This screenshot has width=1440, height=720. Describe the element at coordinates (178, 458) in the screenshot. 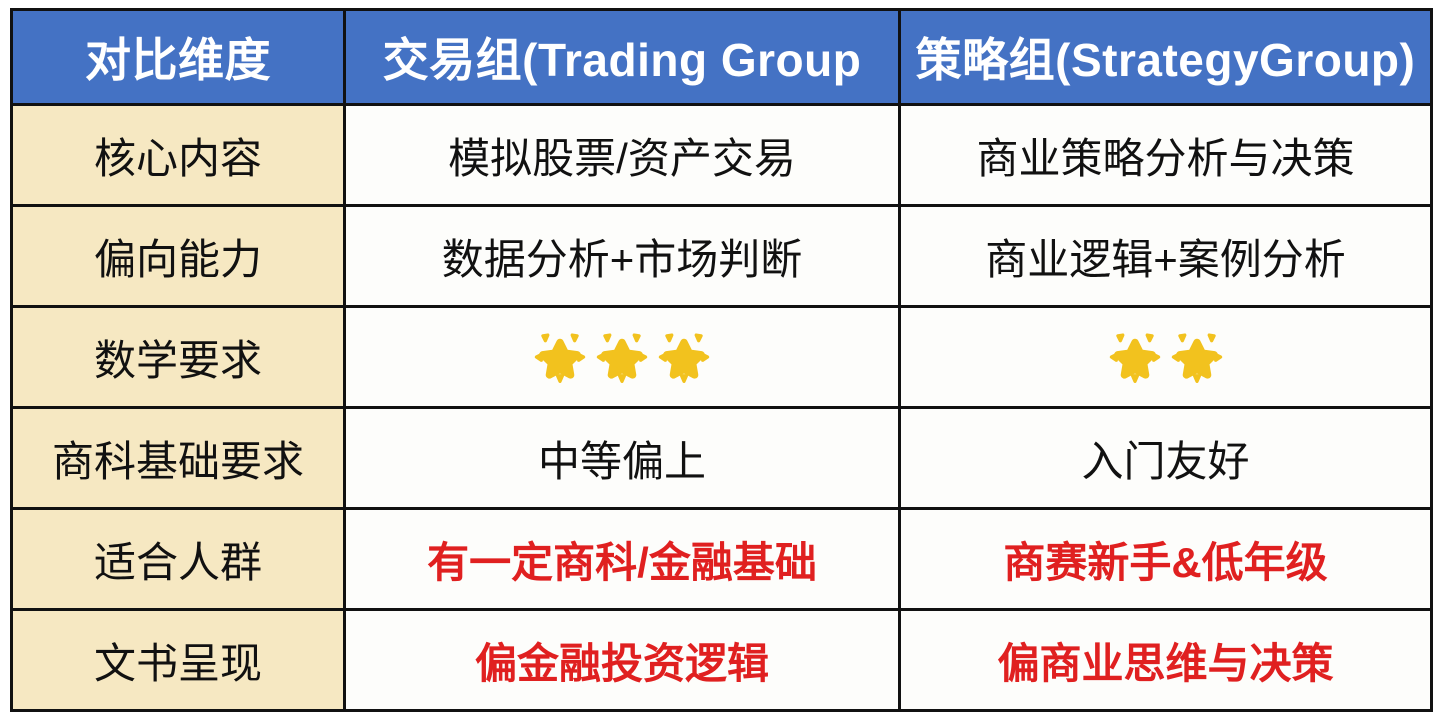

I see `row-label: 商科基础要求` at that location.